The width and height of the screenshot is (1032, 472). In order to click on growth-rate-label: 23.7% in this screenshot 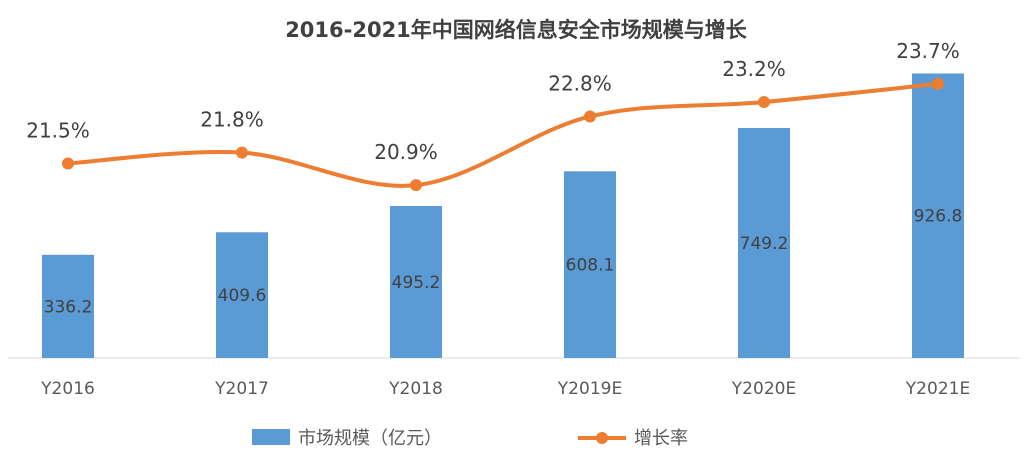, I will do `click(928, 51)`.